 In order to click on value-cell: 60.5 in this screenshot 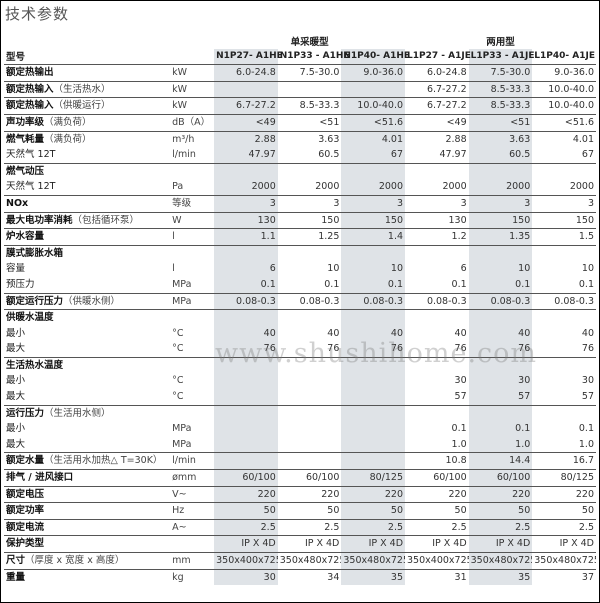, I will do `click(329, 155)`.